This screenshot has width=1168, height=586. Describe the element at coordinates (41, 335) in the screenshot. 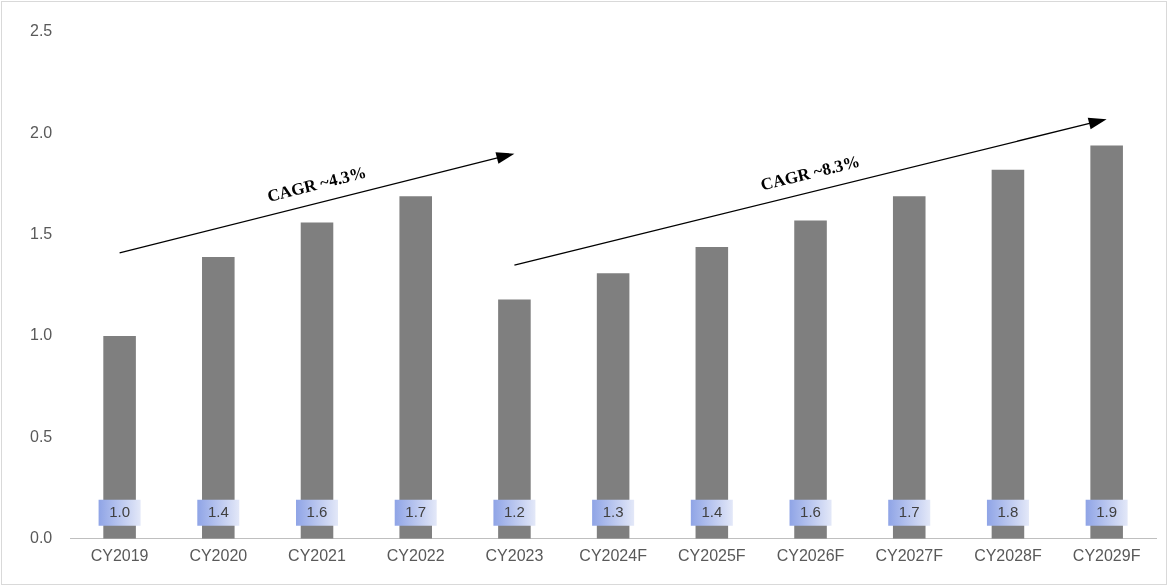

I see `y-tick-label: 1.0` at that location.